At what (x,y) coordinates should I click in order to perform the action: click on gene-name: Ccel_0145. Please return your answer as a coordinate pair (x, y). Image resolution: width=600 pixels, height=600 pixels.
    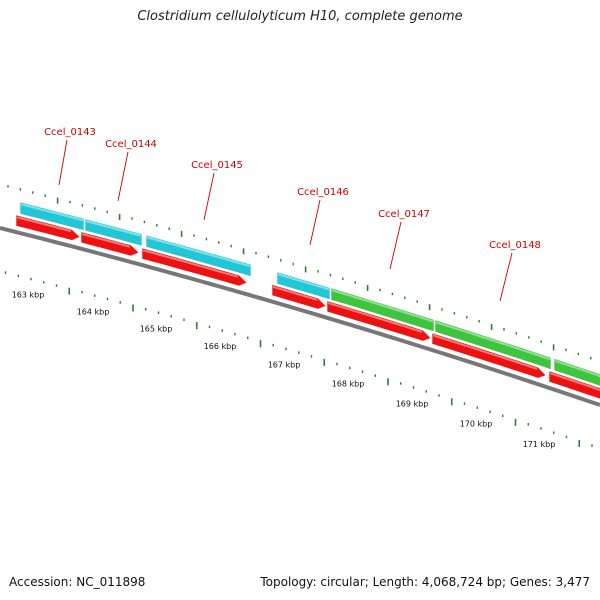
    Looking at the image, I should click on (217, 165).